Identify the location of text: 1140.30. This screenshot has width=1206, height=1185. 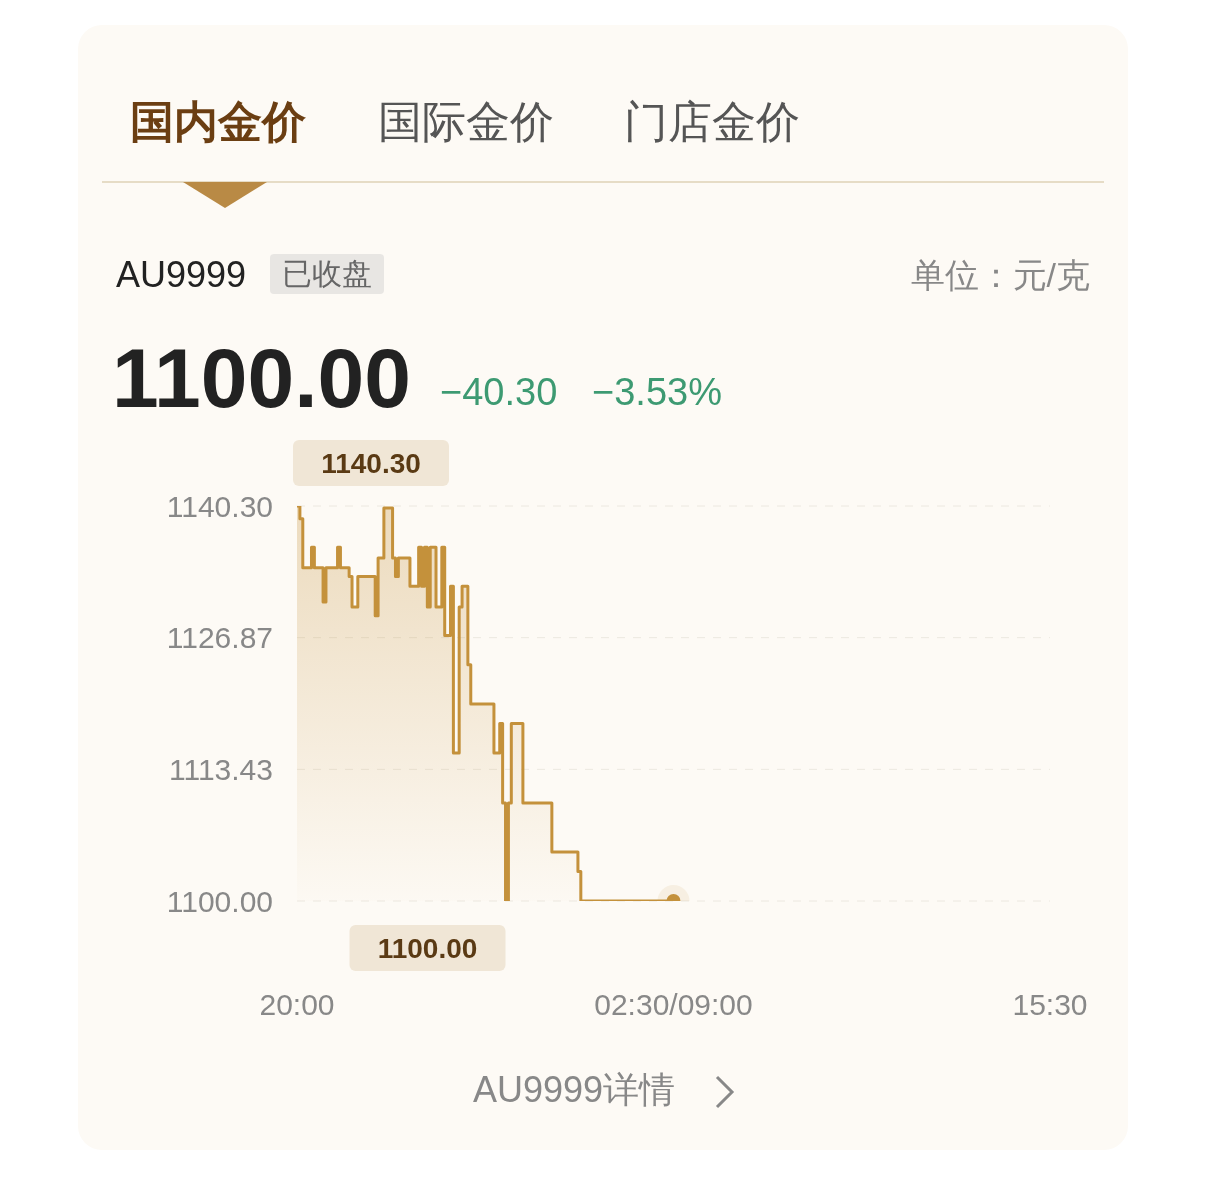
(371, 463).